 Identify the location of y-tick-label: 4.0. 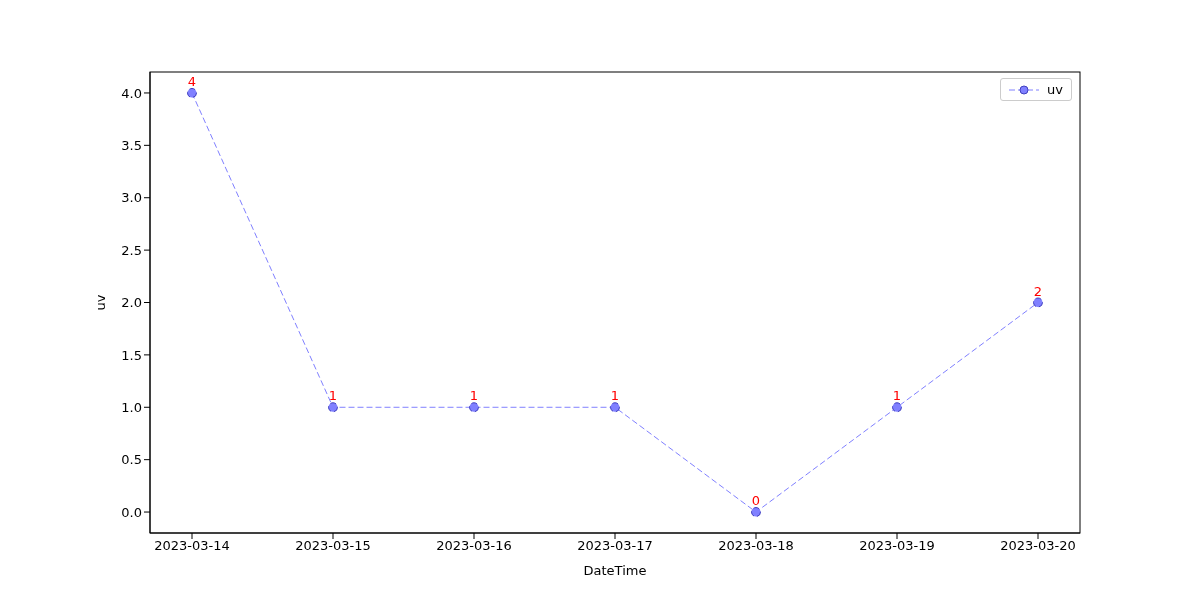
(131, 93).